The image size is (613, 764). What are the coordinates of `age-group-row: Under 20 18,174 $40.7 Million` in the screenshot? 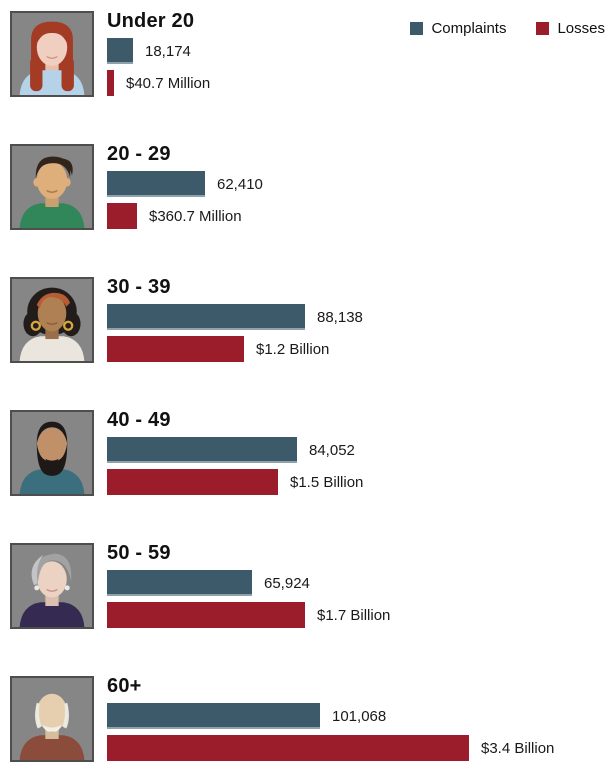 It's located at (311, 52).